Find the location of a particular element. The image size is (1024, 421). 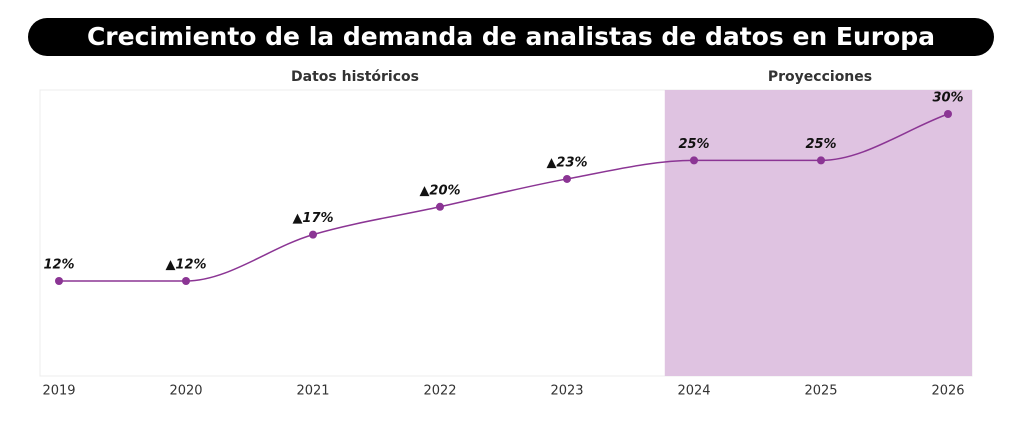

value-label: ▲20% is located at coordinates (439, 190).